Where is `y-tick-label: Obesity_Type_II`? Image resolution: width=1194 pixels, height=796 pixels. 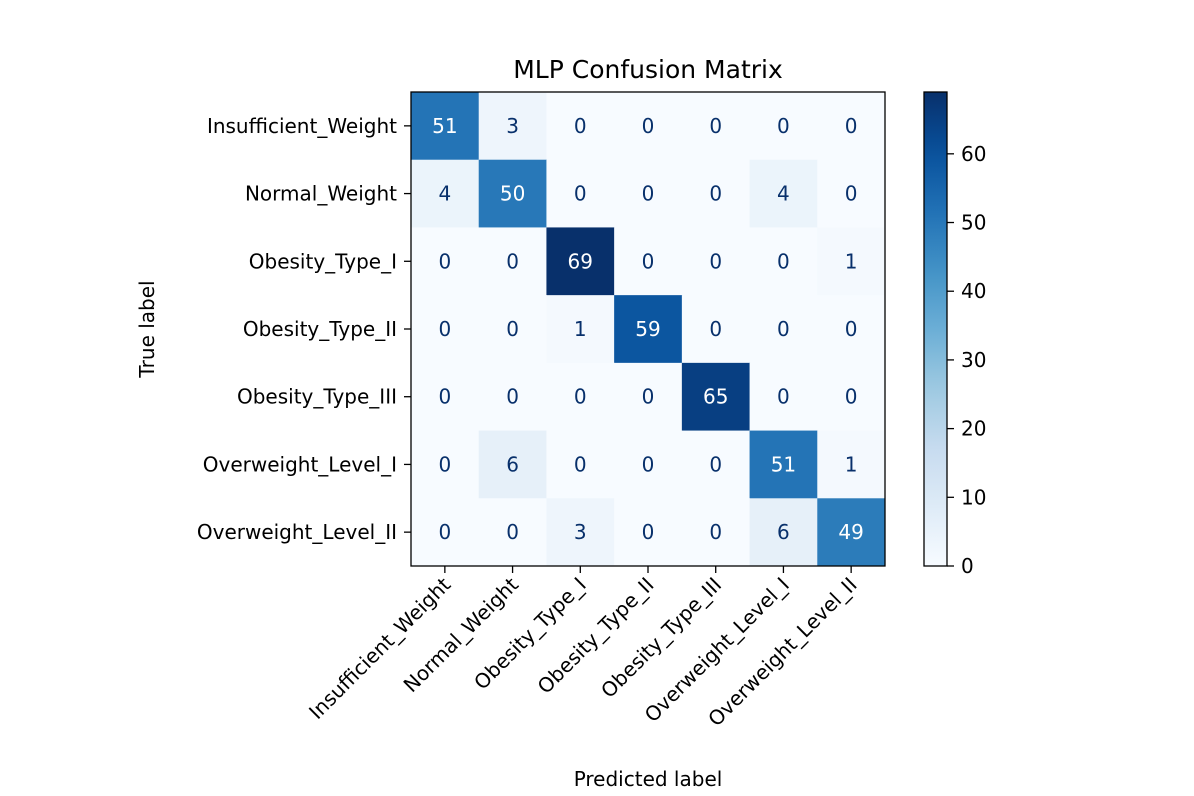
y-tick-label: Obesity_Type_II is located at coordinates (320, 329).